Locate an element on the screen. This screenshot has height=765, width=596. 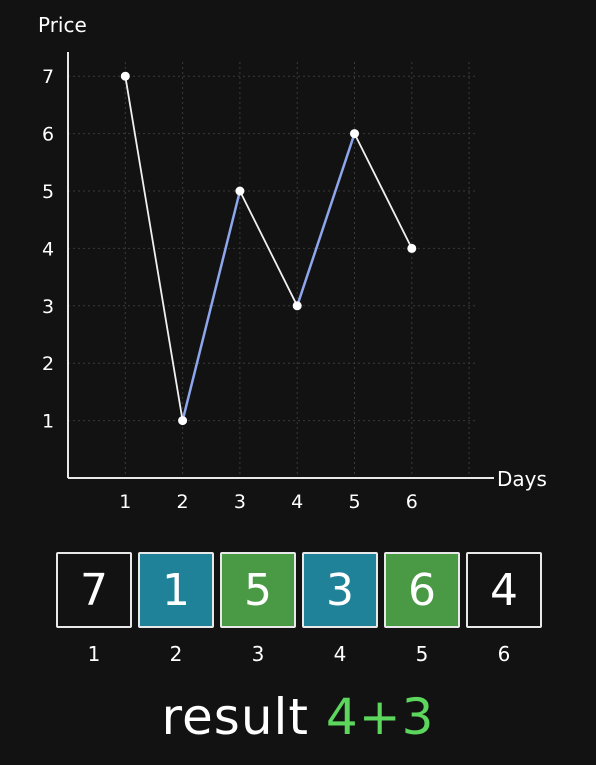
x-axis-label: Days is located at coordinates (522, 479).